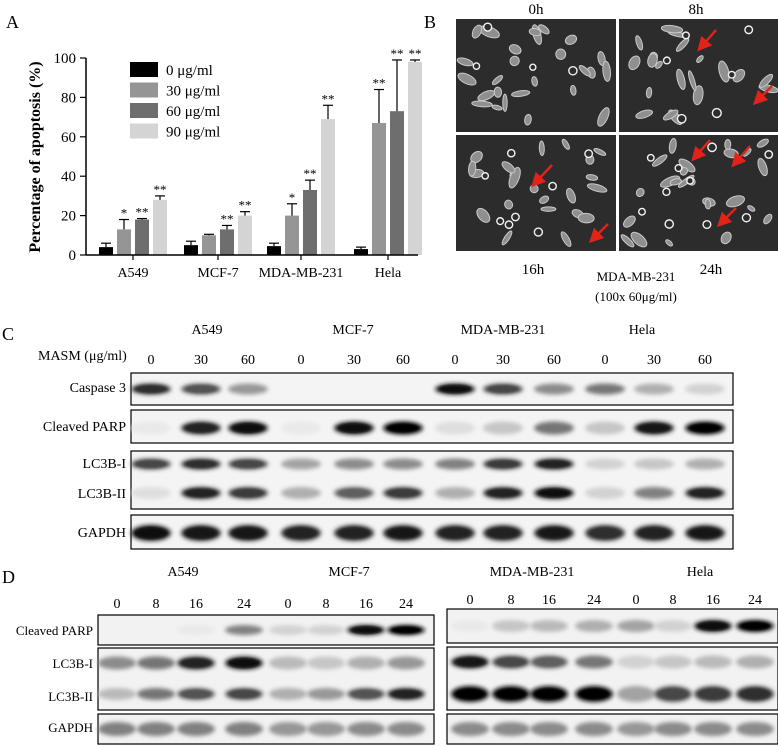 The width and height of the screenshot is (778, 746). Describe the element at coordinates (124, 213) in the screenshot. I see `significance-mark: *` at that location.